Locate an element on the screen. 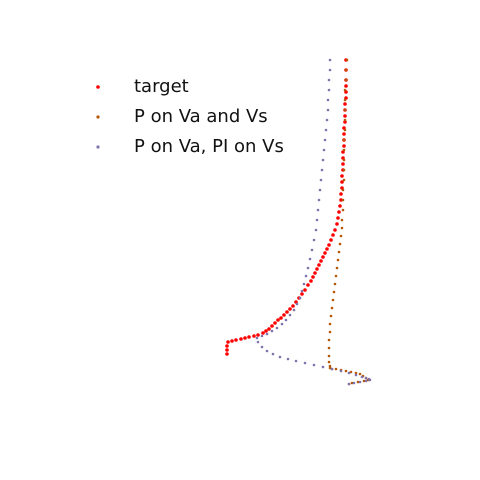 Image resolution: width=480 pixels, height=480 pixels. legend-label-p-on-va-pi-on-vs: P on Va, PI on Vs is located at coordinates (209, 146).